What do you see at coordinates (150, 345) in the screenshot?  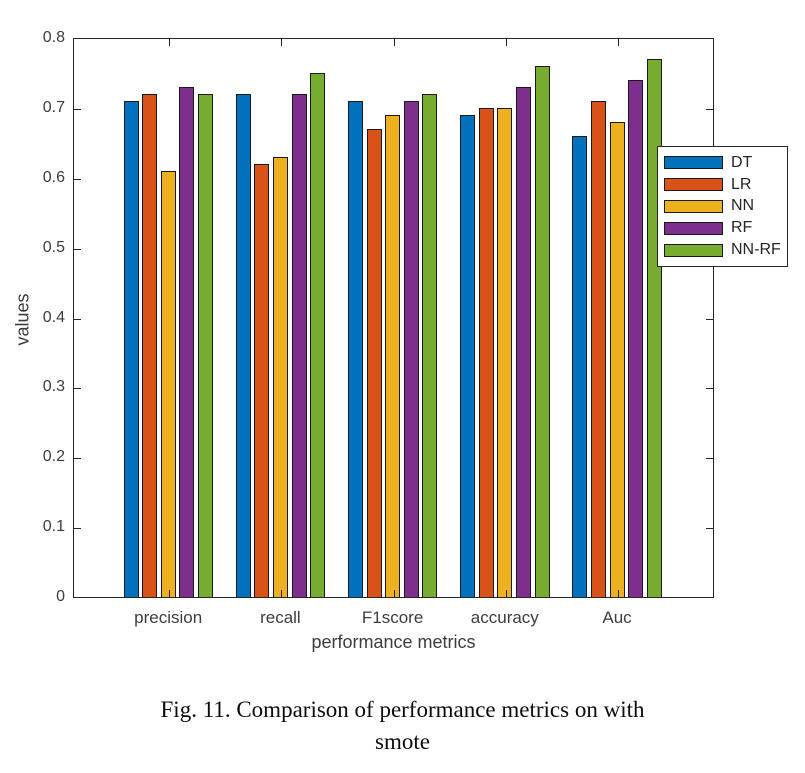 I see `bar-precision-LR` at bounding box center [150, 345].